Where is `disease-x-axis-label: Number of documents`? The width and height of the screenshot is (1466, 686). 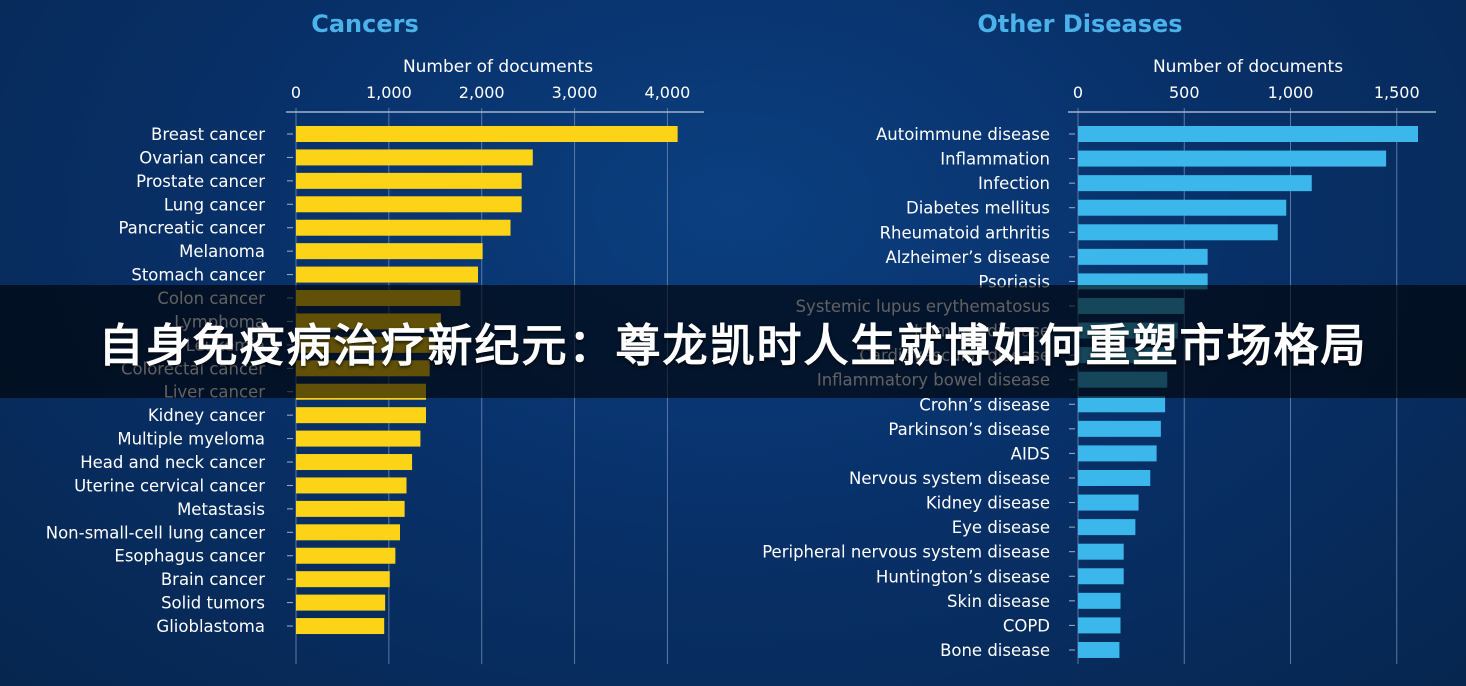 disease-x-axis-label: Number of documents is located at coordinates (1248, 67).